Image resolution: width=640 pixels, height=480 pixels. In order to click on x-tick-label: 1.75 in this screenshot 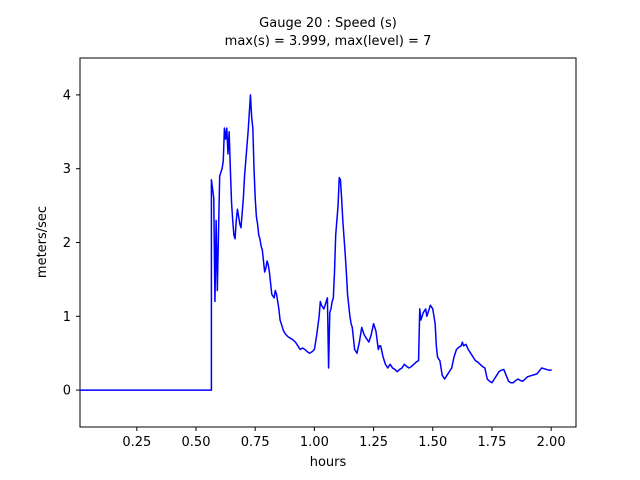, I will do `click(491, 442)`.